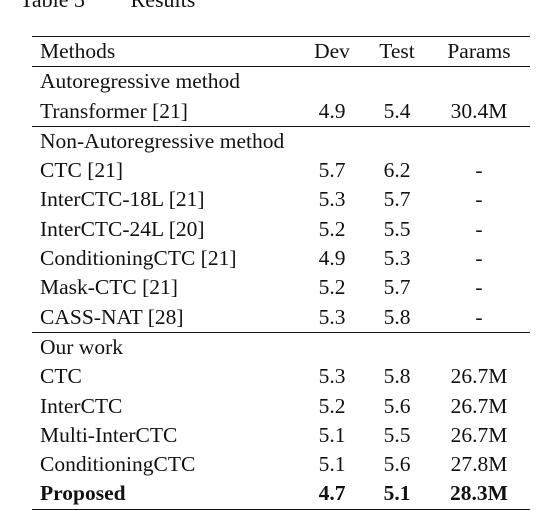  I want to click on table-row: InterCTC-24L [20] 5.2 5.5 -, so click(281, 229).